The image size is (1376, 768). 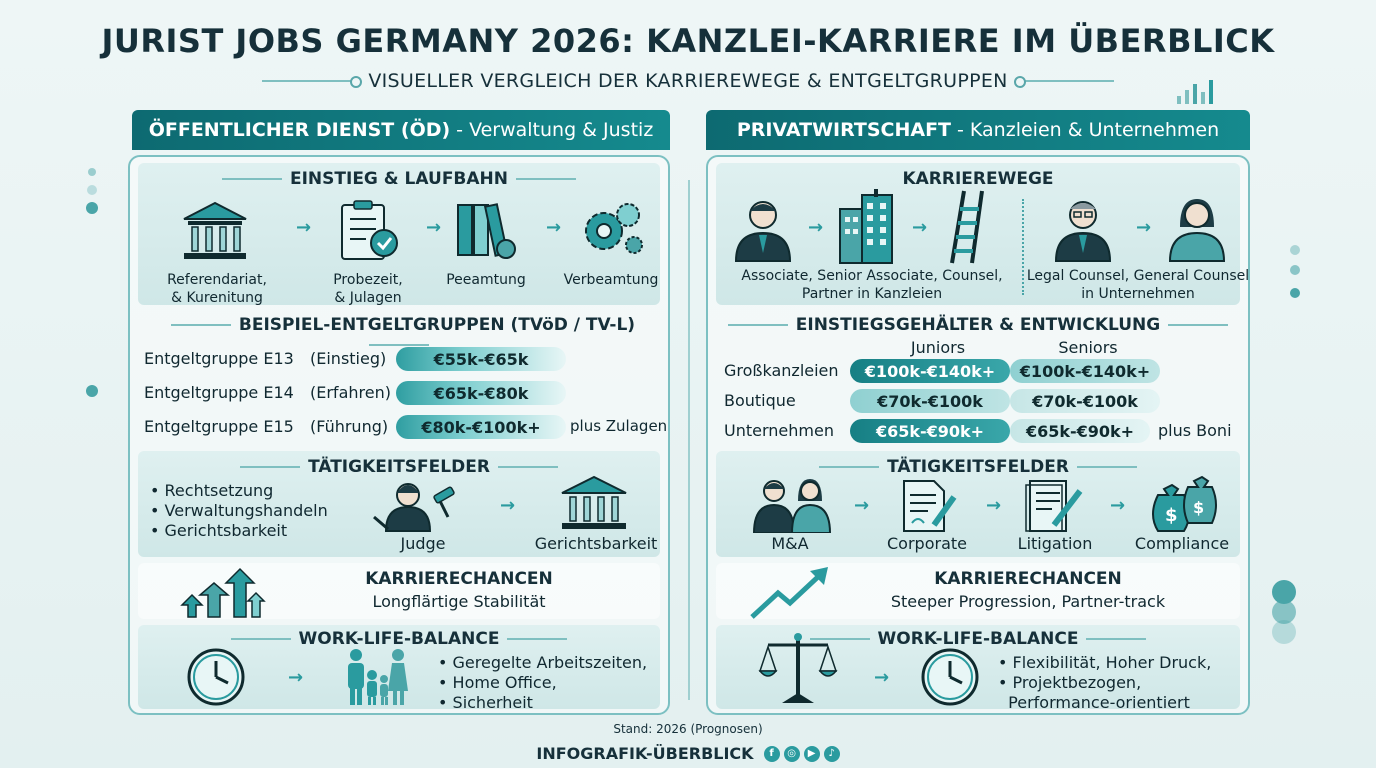 What do you see at coordinates (219, 530) in the screenshot?
I see `list-item: • Gerichtsbarkeit` at bounding box center [219, 530].